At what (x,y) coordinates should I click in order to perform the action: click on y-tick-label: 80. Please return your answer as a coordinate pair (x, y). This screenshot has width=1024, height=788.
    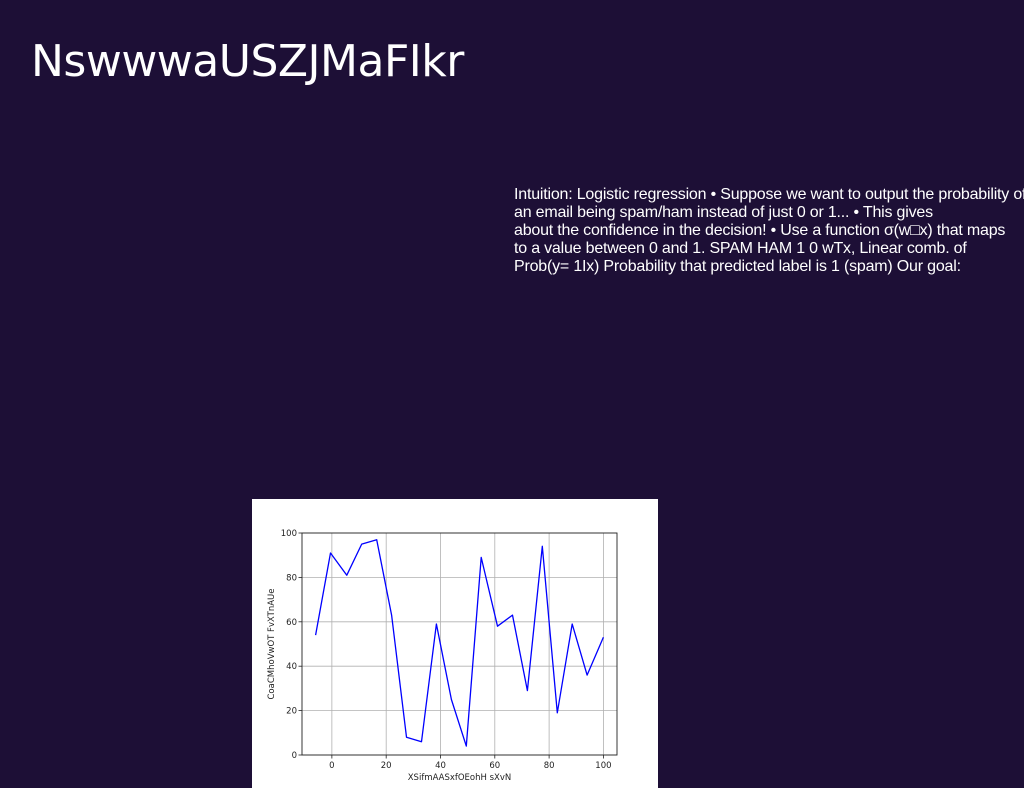
    Looking at the image, I should click on (291, 578).